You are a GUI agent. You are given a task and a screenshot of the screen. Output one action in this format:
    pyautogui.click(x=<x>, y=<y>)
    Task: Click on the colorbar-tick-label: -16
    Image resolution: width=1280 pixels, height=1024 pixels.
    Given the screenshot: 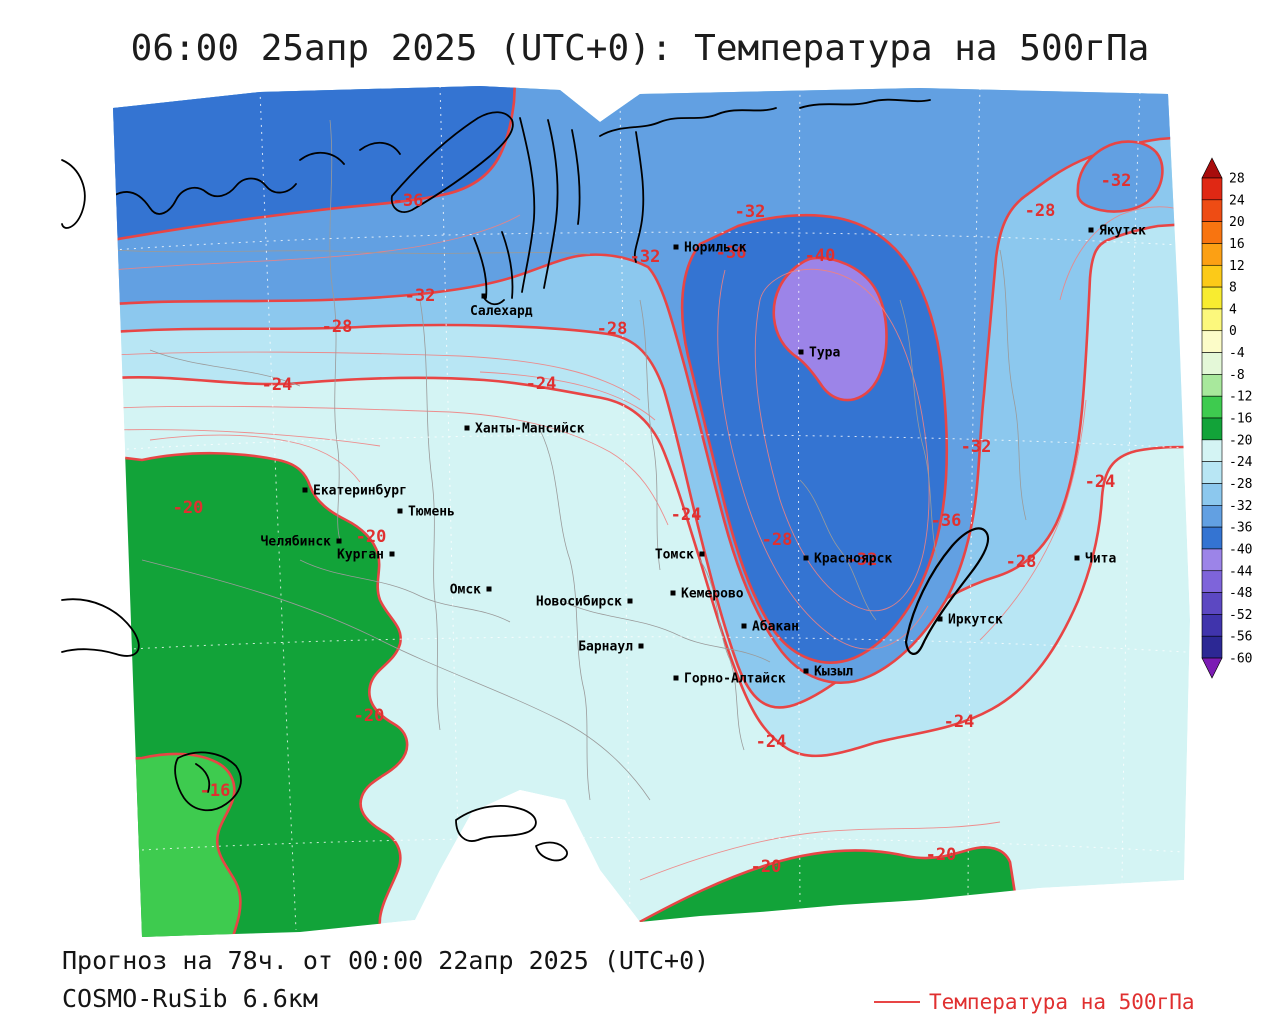 What is the action you would take?
    pyautogui.click(x=1240, y=419)
    